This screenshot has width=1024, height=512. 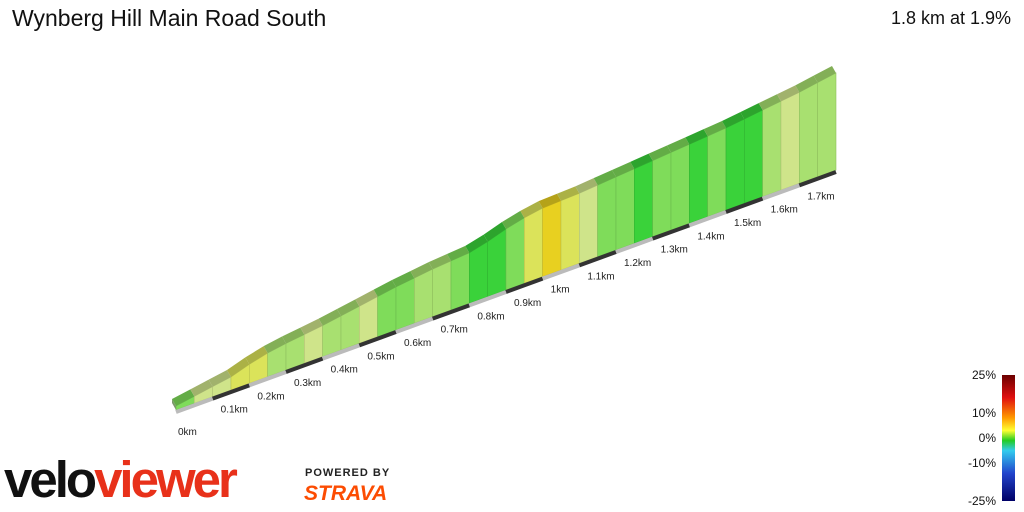 What do you see at coordinates (674, 250) in the screenshot?
I see `distance-tick-label: 1.3km` at bounding box center [674, 250].